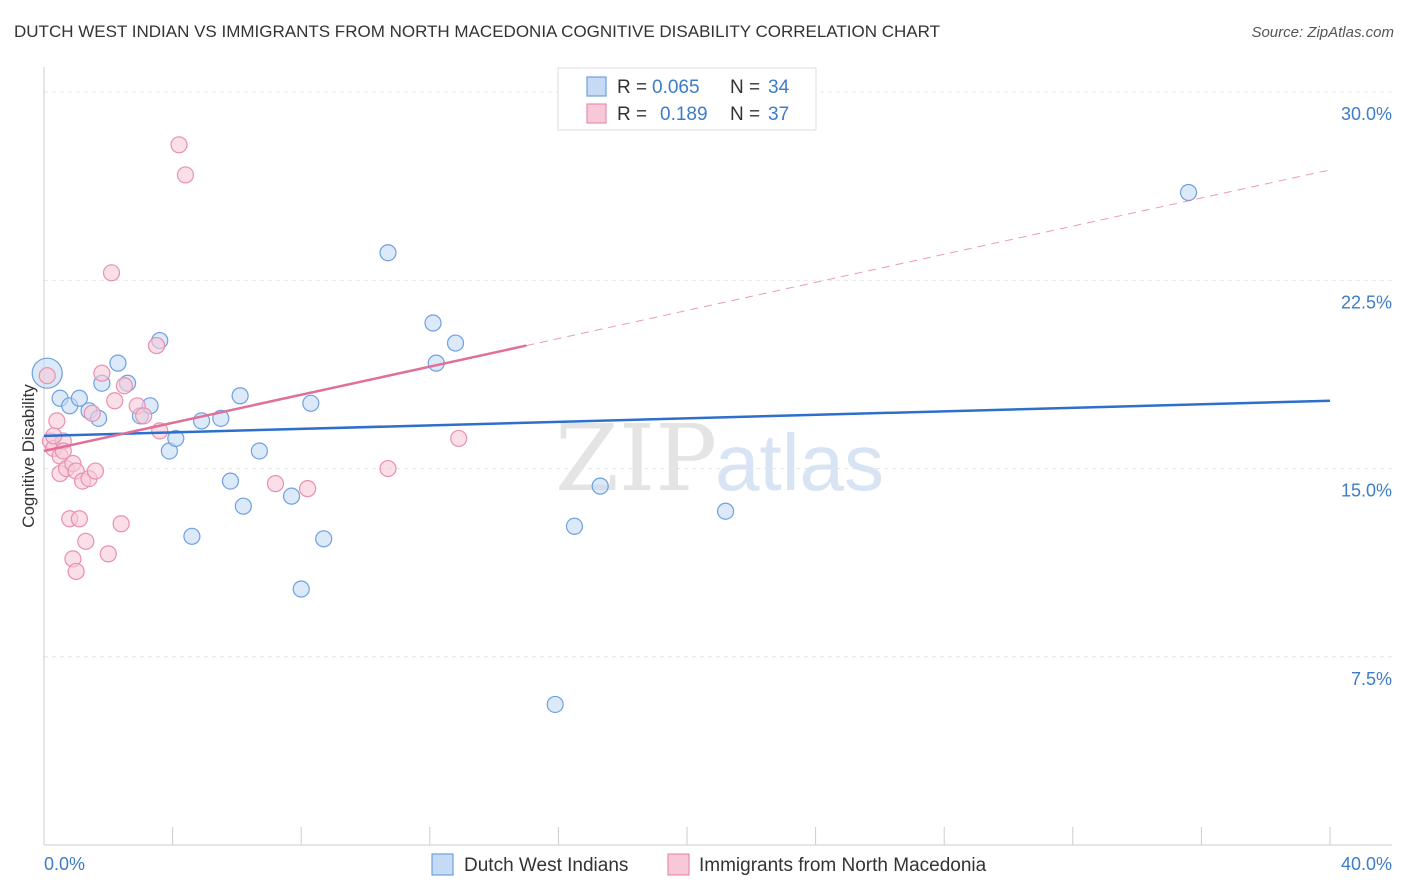  Describe the element at coordinates (64, 864) in the screenshot. I see `x-tick-label-0: 0.0%` at that location.